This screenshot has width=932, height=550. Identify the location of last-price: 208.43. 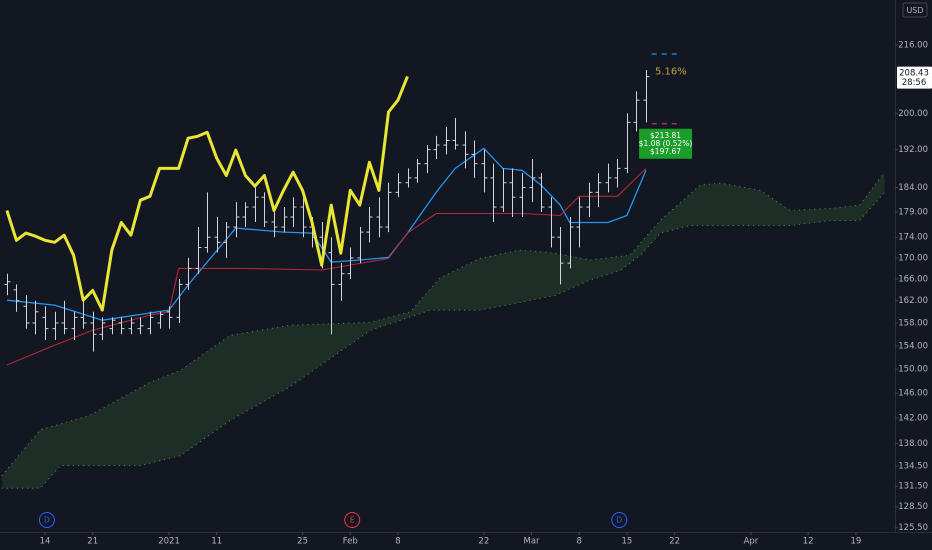
(914, 74).